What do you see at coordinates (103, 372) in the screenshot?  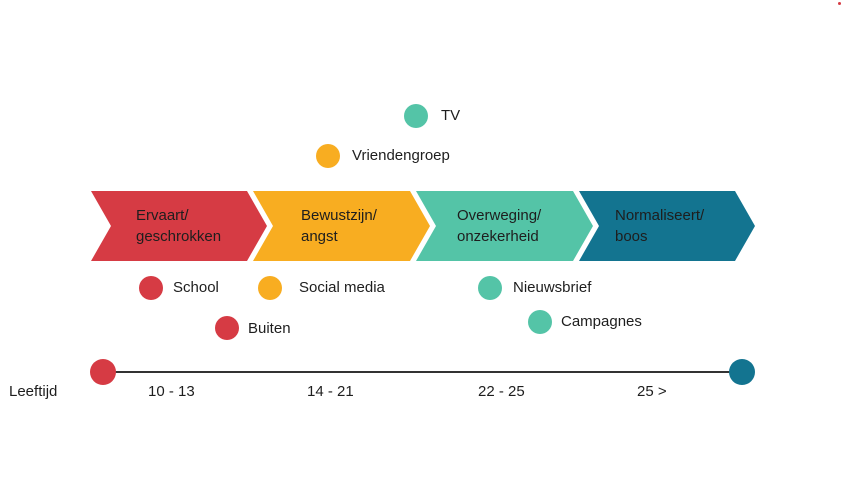 I see `timeline-start-marker` at bounding box center [103, 372].